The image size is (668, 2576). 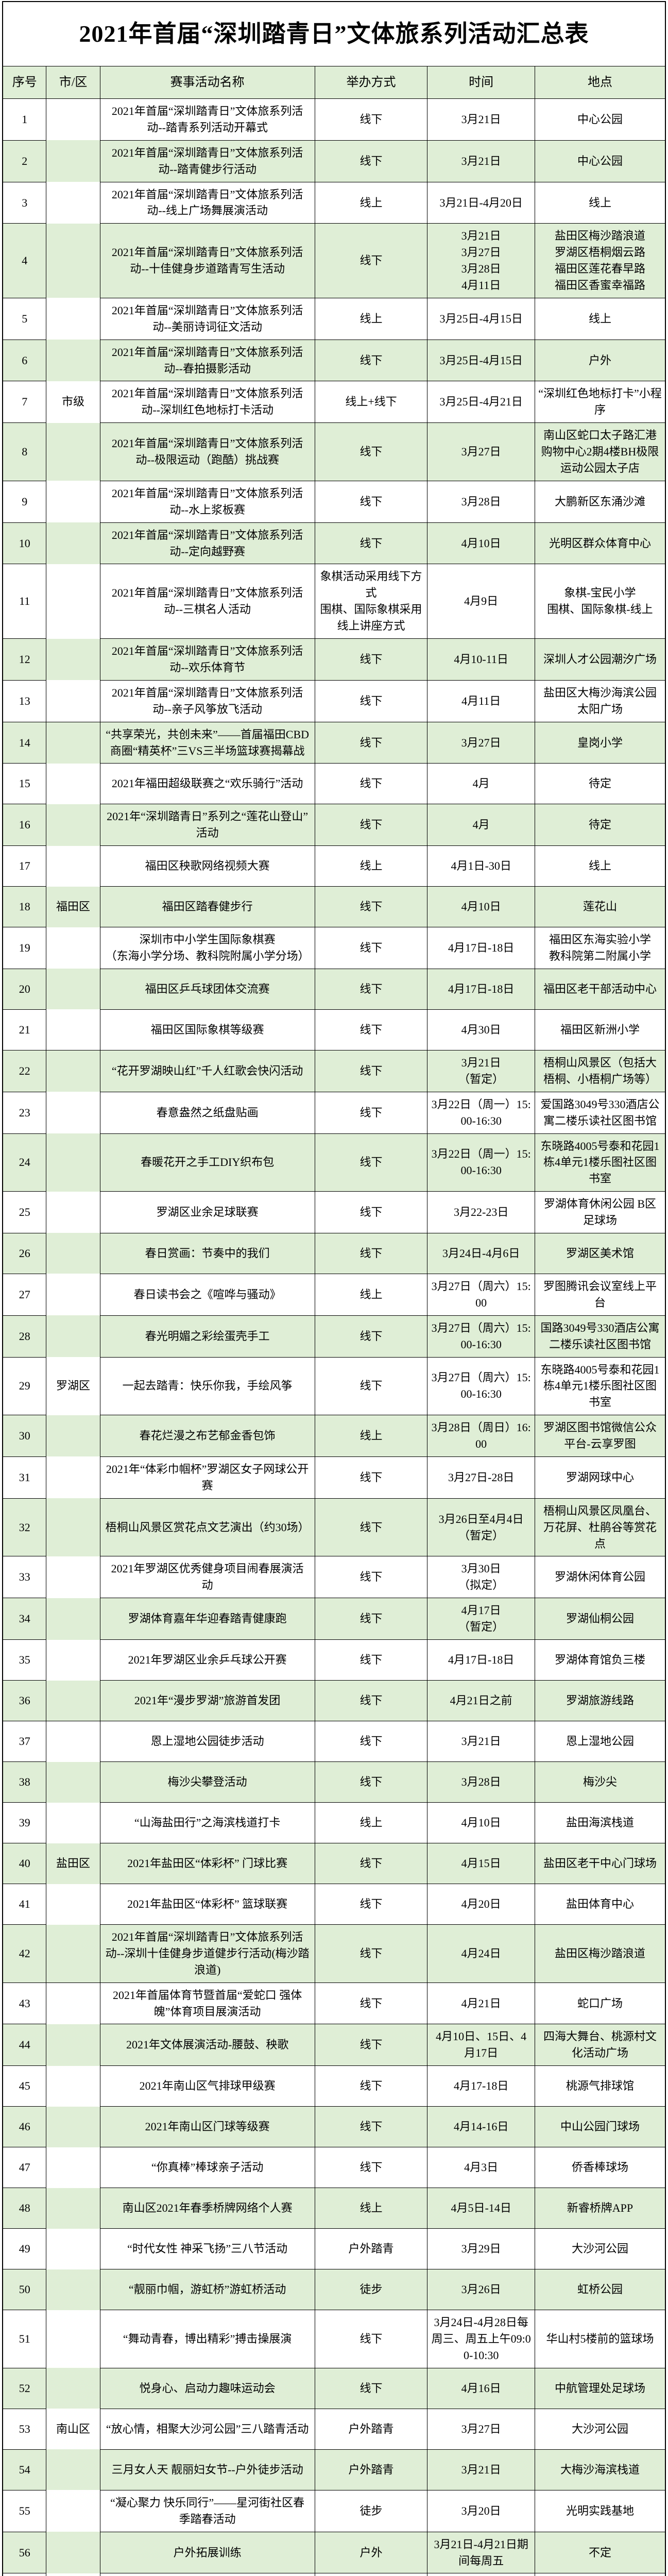 What do you see at coordinates (24, 119) in the screenshot?
I see `cell-index: 1` at bounding box center [24, 119].